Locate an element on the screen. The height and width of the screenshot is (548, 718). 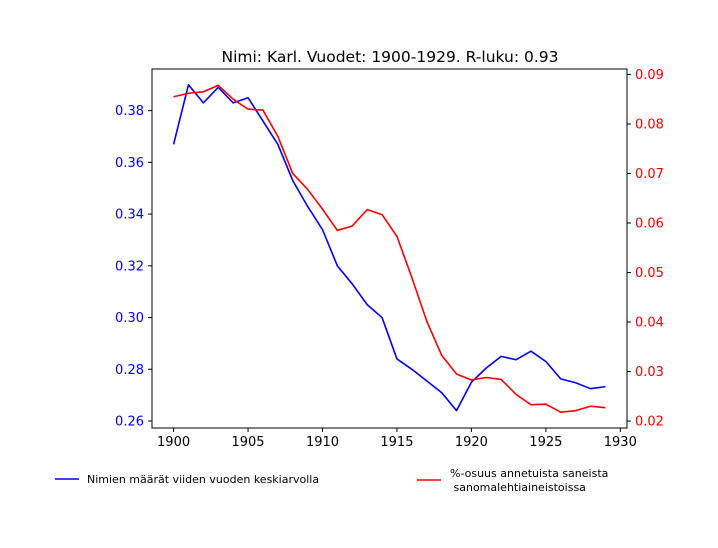
left-tick-label: 0.34 is located at coordinates (129, 215).